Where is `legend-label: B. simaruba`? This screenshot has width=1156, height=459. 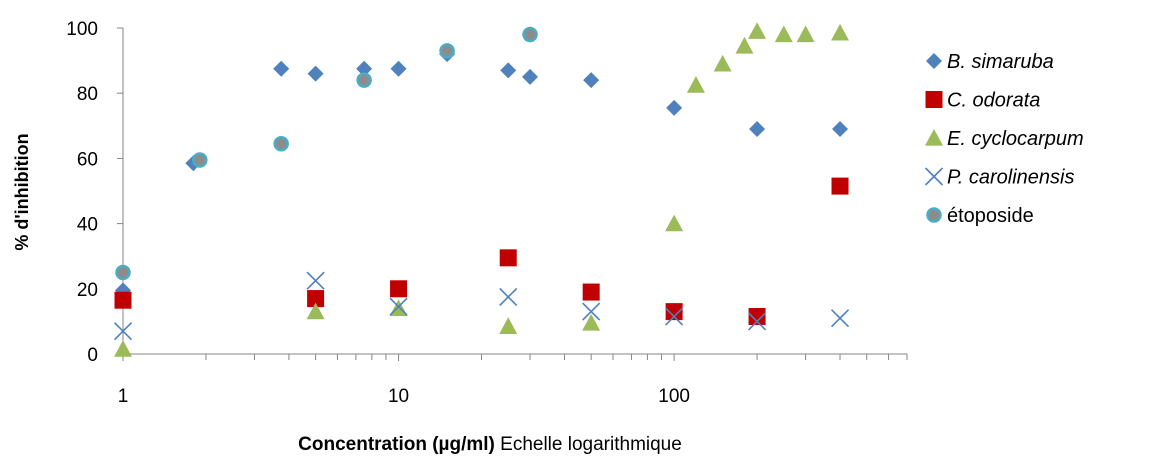
legend-label: B. simaruba is located at coordinates (1000, 62).